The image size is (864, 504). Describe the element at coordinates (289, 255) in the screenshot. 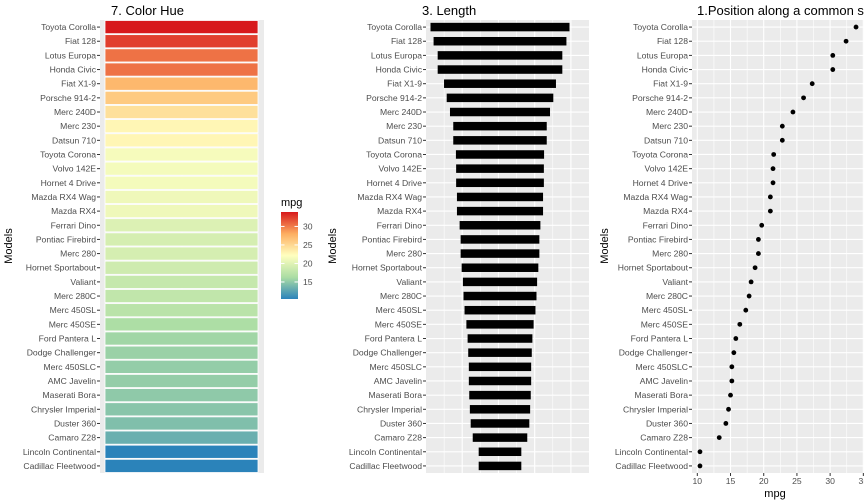

I see `legend-colorbar` at that location.